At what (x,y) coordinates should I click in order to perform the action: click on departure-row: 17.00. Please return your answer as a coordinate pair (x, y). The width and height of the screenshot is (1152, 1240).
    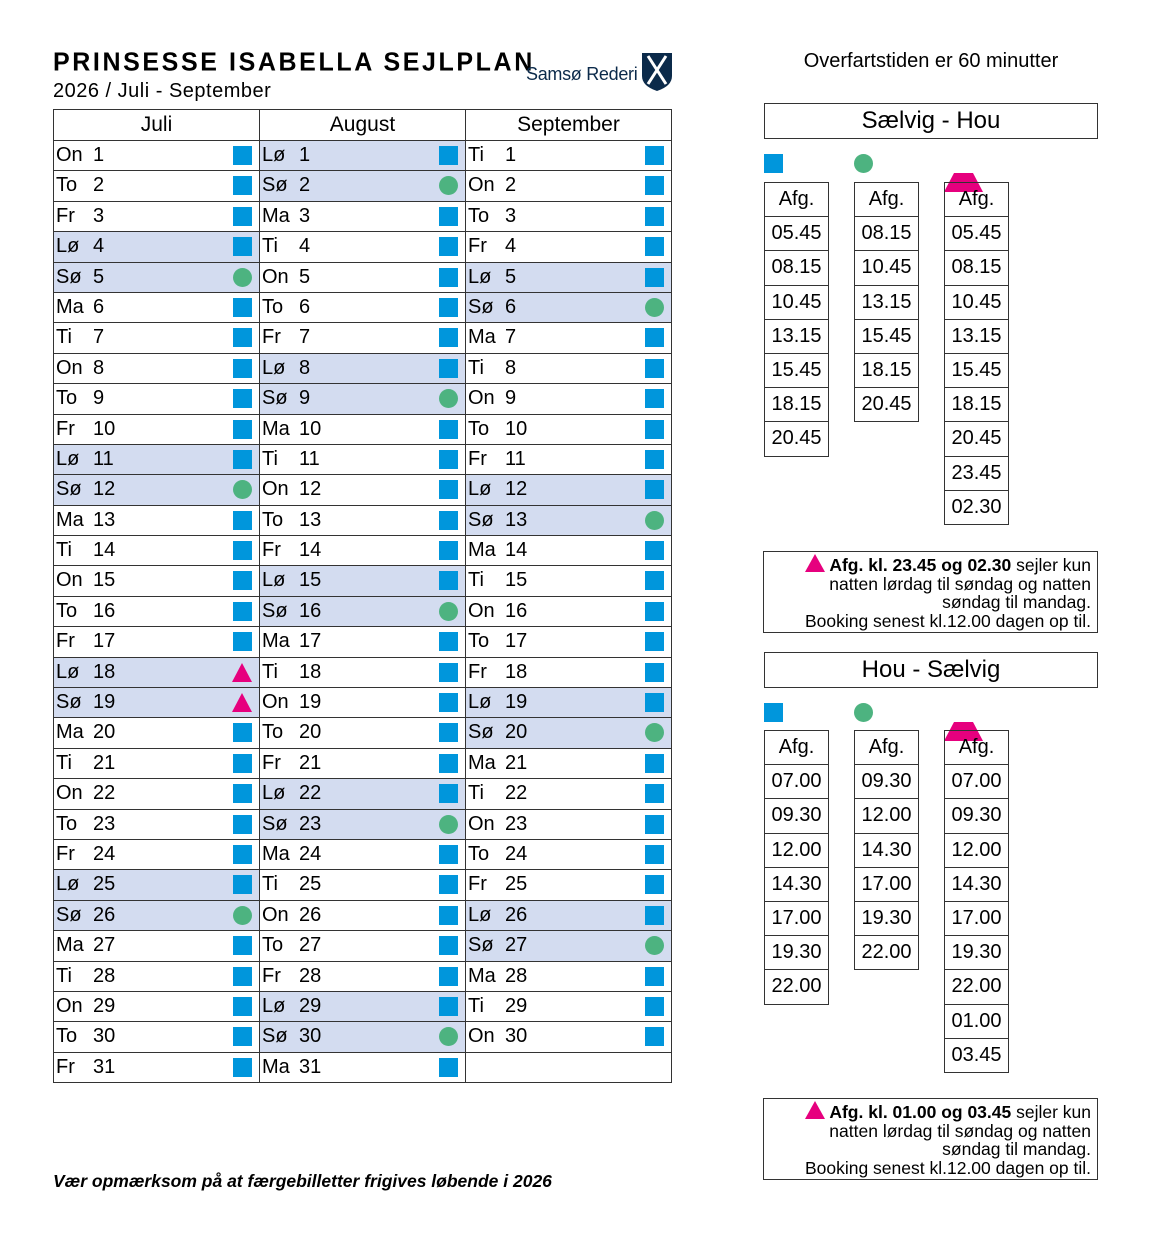
    Looking at the image, I should click on (976, 918).